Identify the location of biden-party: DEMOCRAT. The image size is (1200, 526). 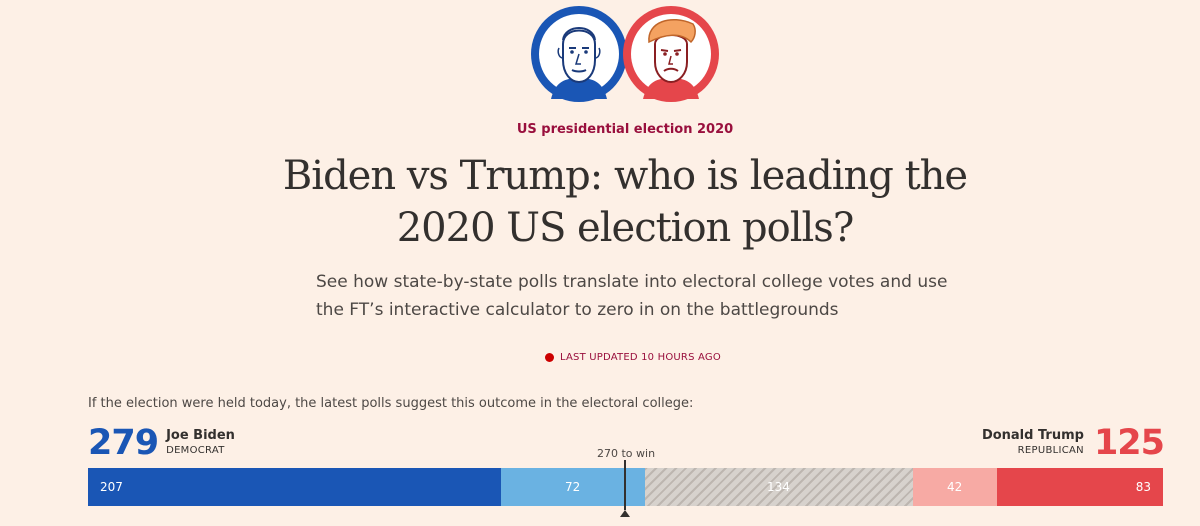
(195, 450).